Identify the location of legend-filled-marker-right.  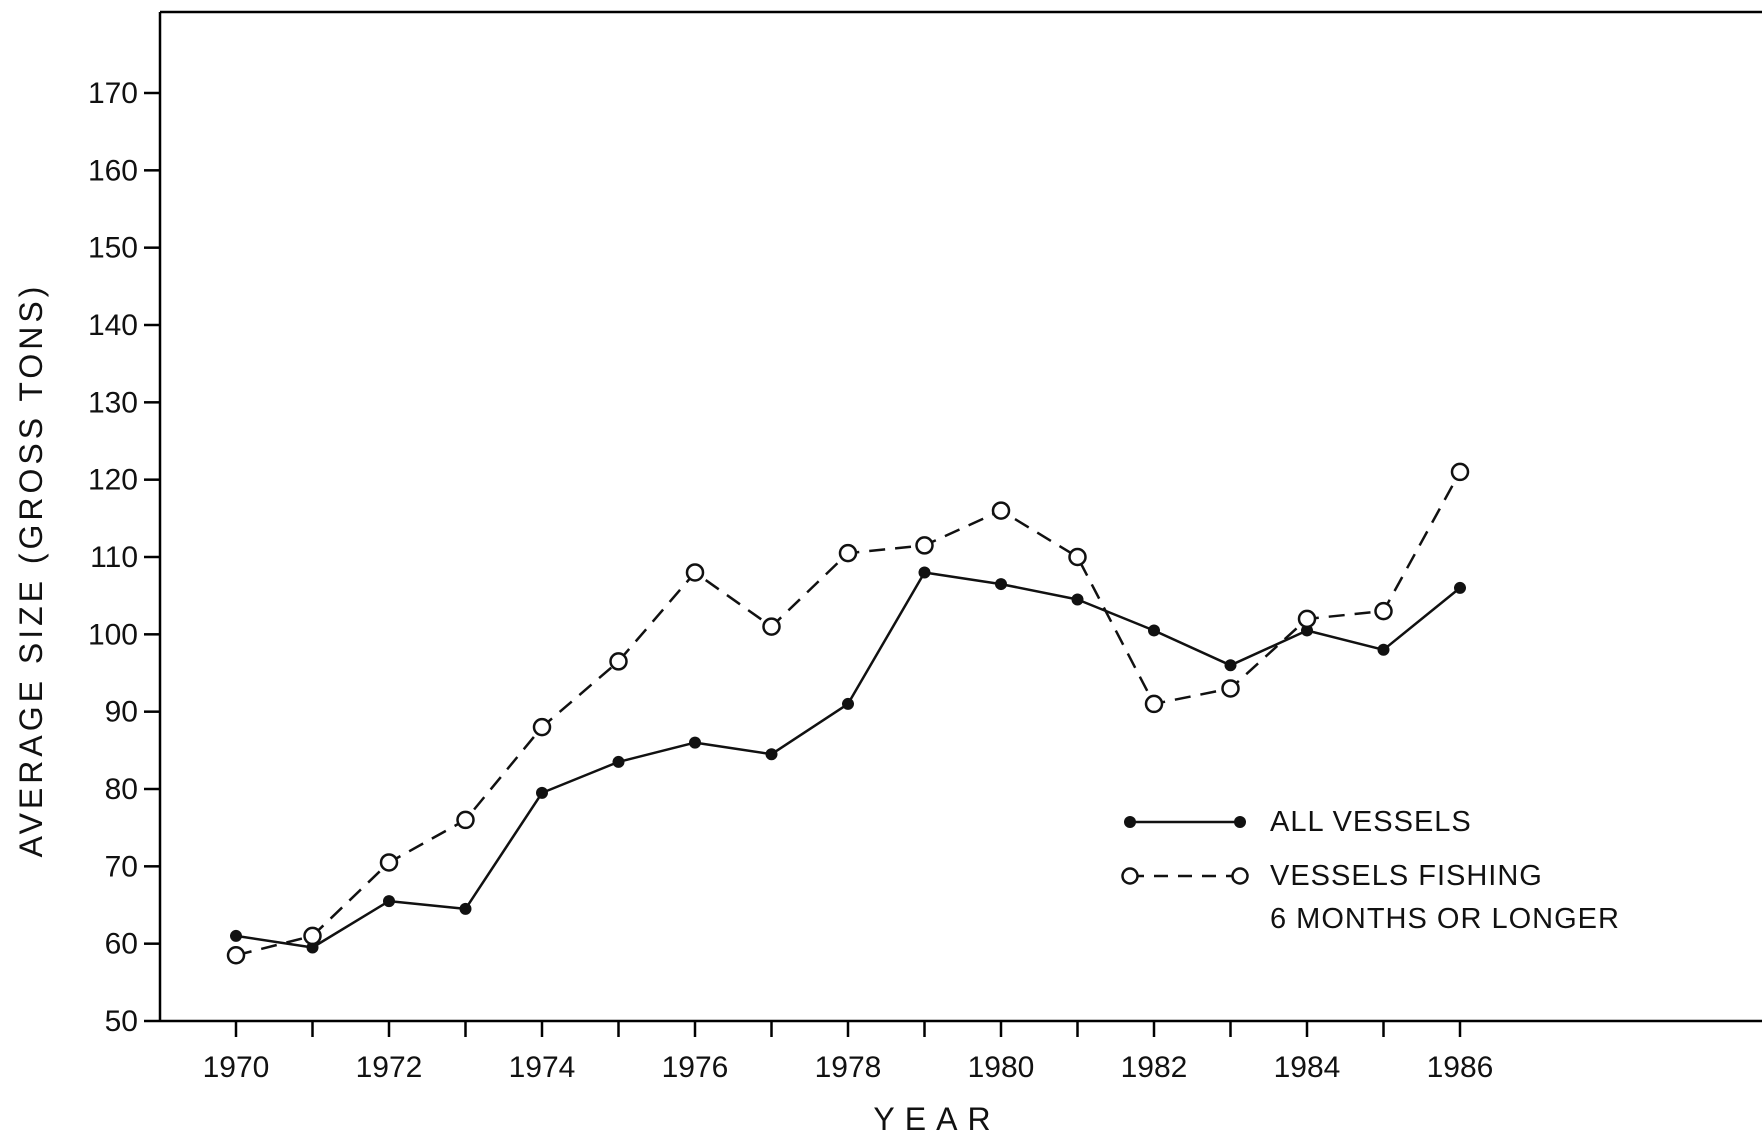
(1240, 822).